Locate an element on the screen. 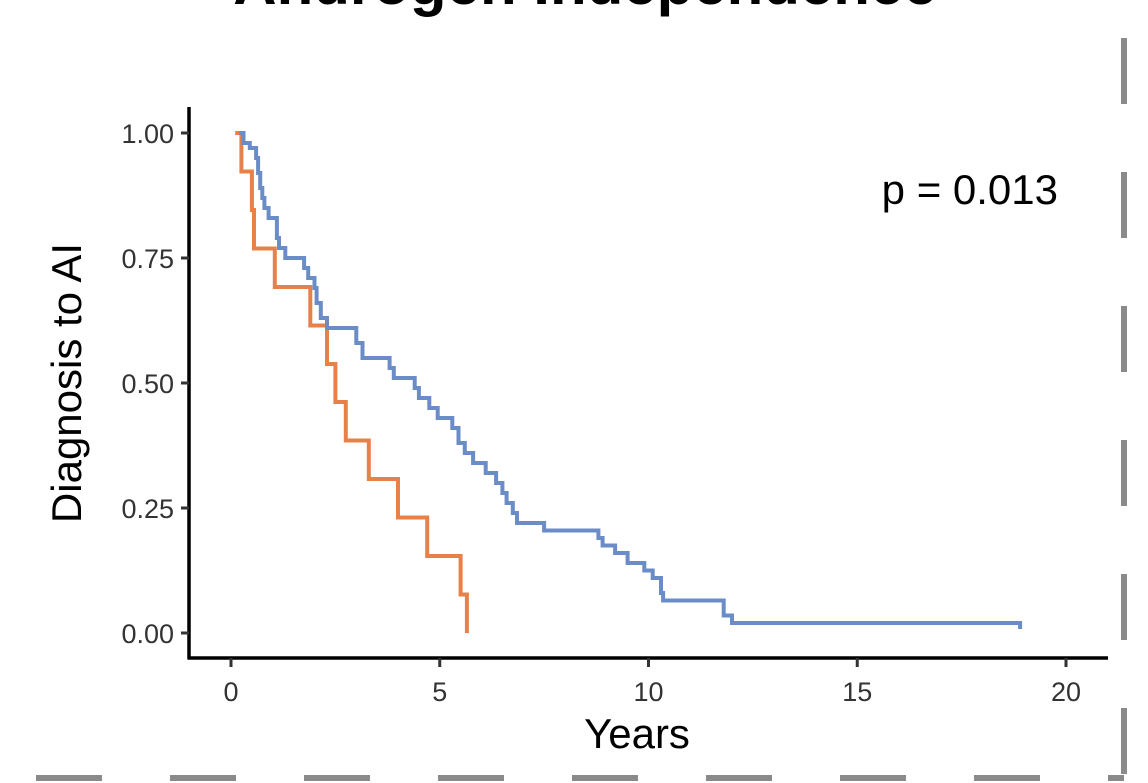 The width and height of the screenshot is (1148, 783). y-tick-label: 0.25 is located at coordinates (147, 509).